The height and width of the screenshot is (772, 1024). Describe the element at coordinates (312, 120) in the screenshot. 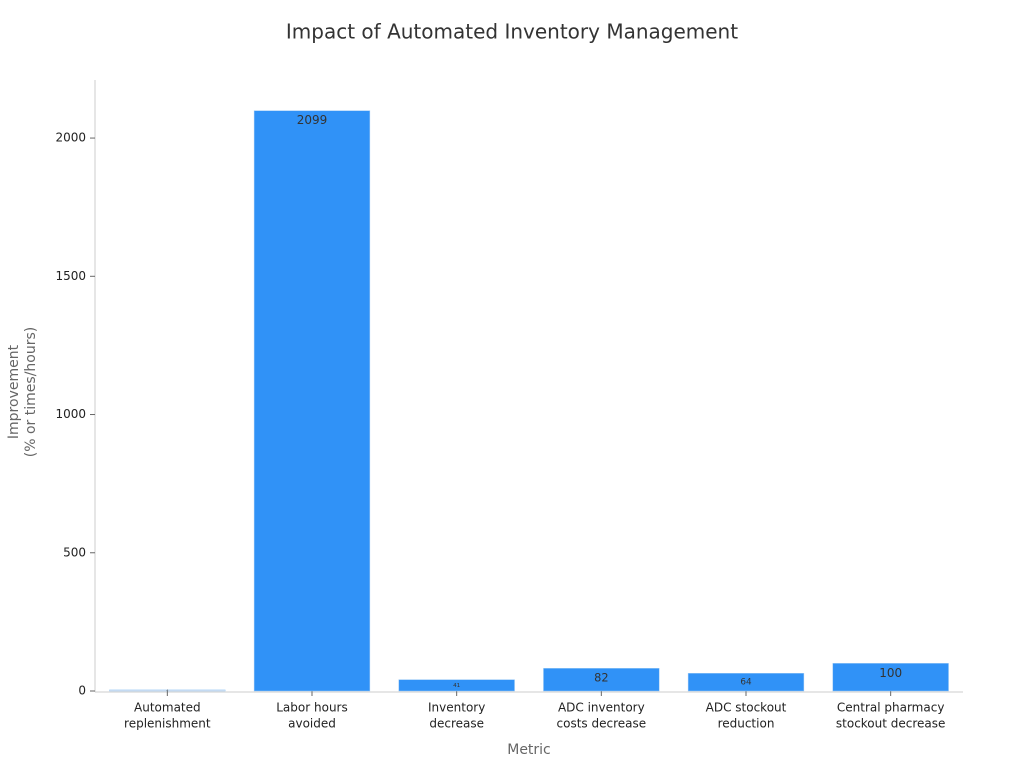

I see `data-label: 2099` at that location.